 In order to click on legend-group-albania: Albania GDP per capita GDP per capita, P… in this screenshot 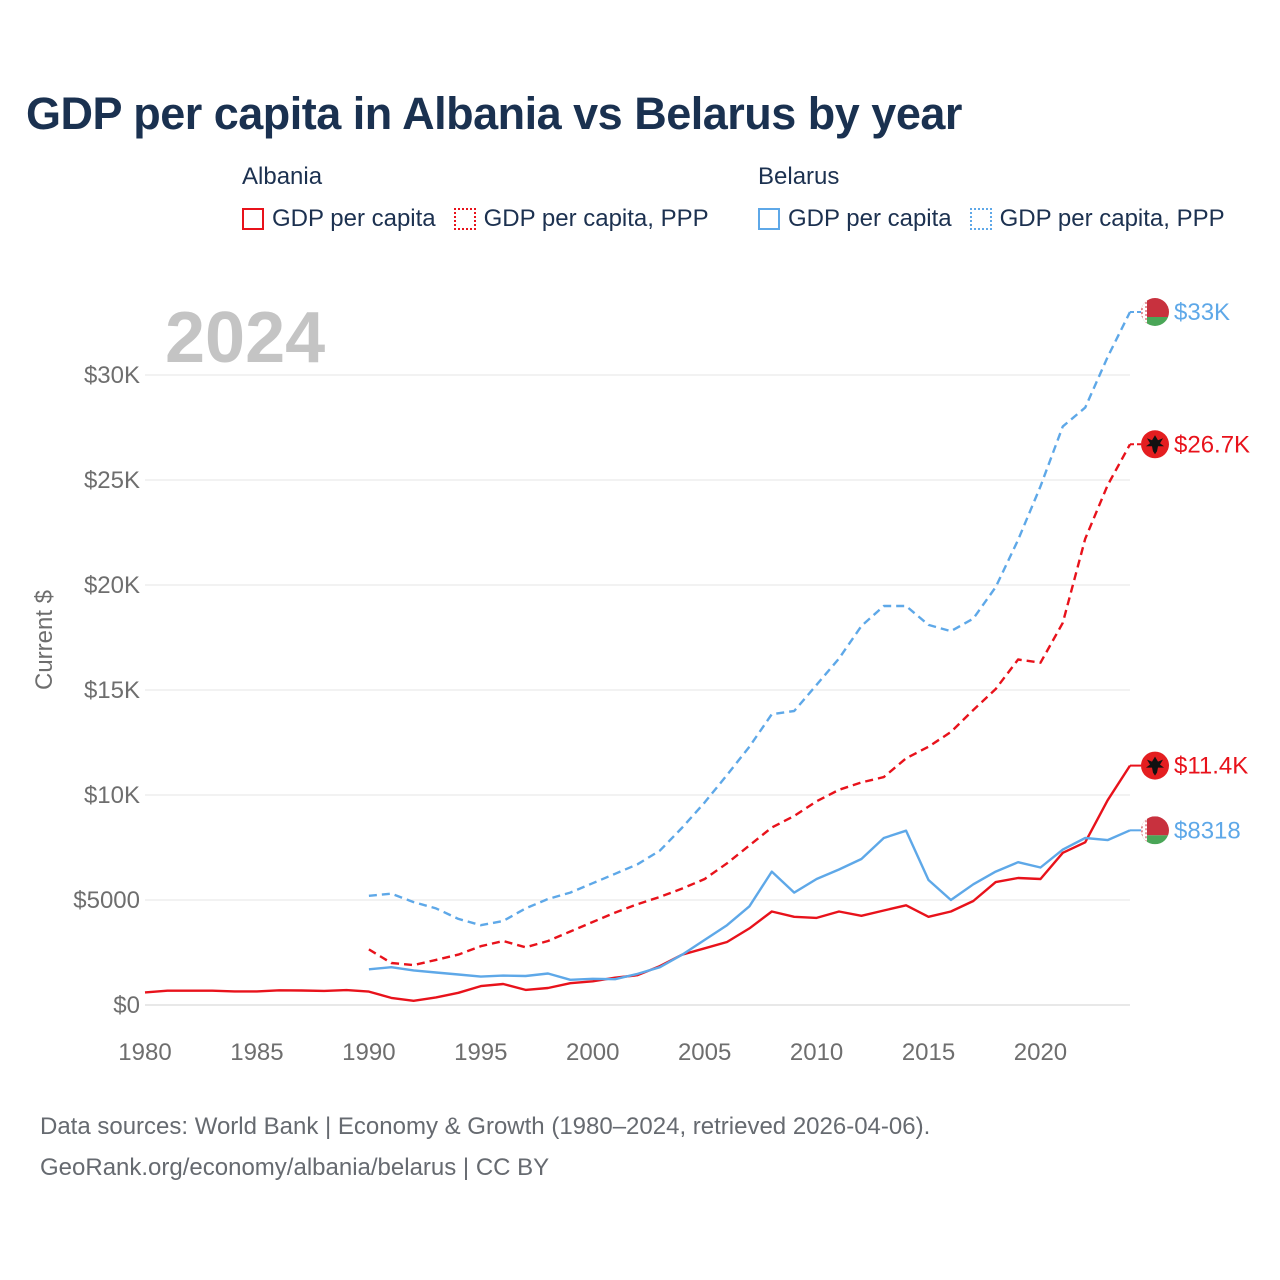, I will do `click(484, 198)`.